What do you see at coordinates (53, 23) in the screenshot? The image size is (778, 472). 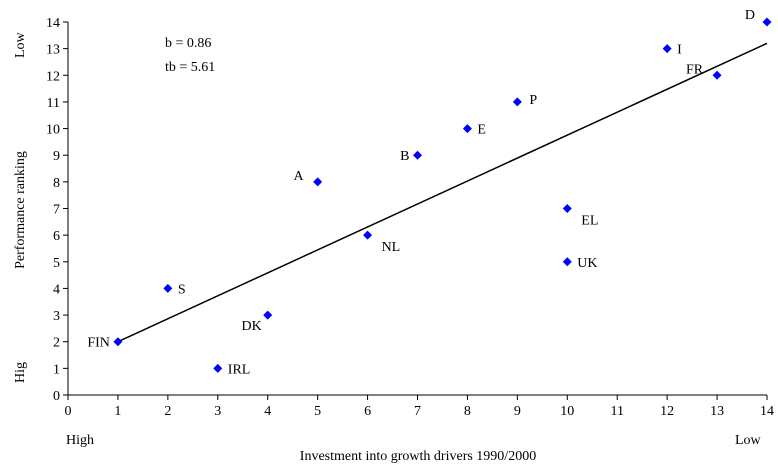 I see `y-tick-label: 14` at bounding box center [53, 23].